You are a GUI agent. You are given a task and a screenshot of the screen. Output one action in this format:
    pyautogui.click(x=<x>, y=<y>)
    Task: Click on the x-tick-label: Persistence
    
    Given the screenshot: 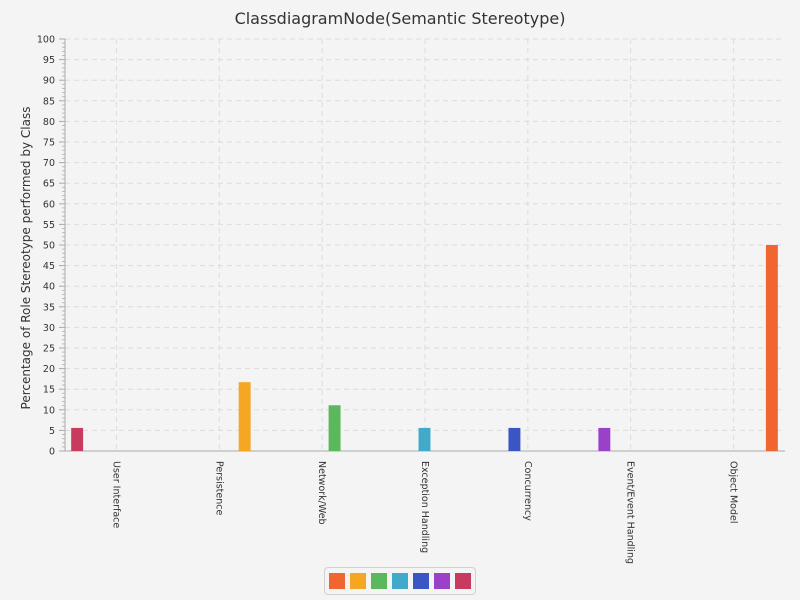 What is the action you would take?
    pyautogui.click(x=218, y=488)
    